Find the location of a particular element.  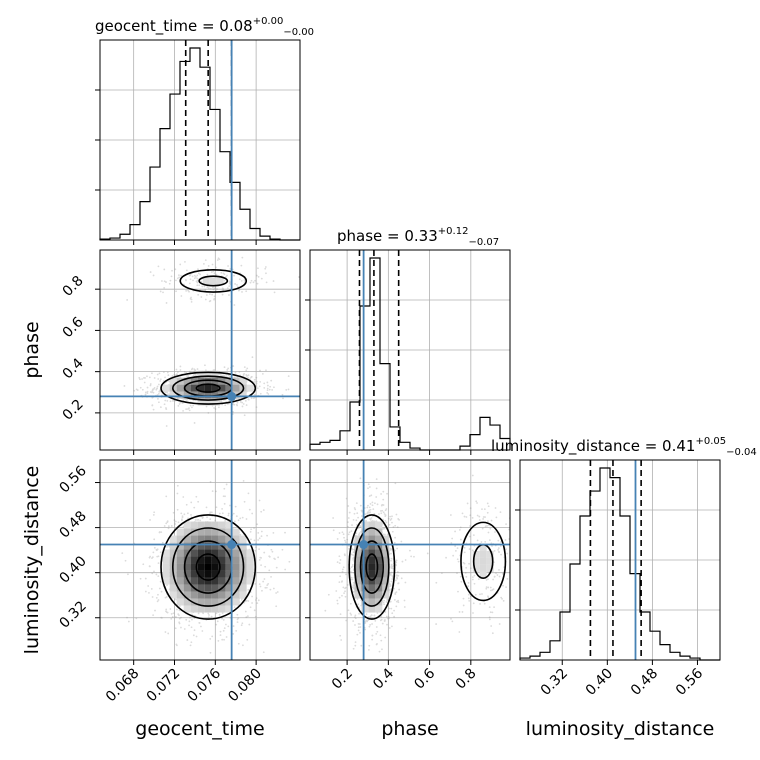

panel-phase-vs-geocent-time is located at coordinates (200, 350).